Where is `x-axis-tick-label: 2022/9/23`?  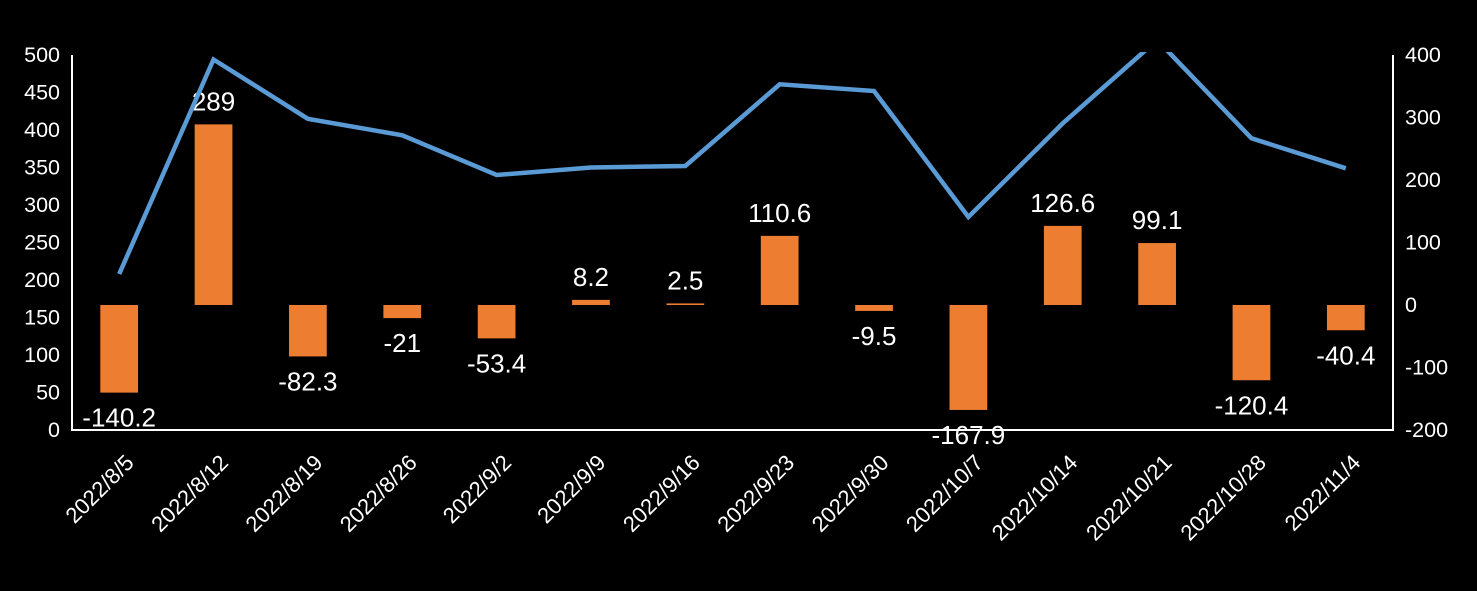
x-axis-tick-label: 2022/9/23 is located at coordinates (755, 493).